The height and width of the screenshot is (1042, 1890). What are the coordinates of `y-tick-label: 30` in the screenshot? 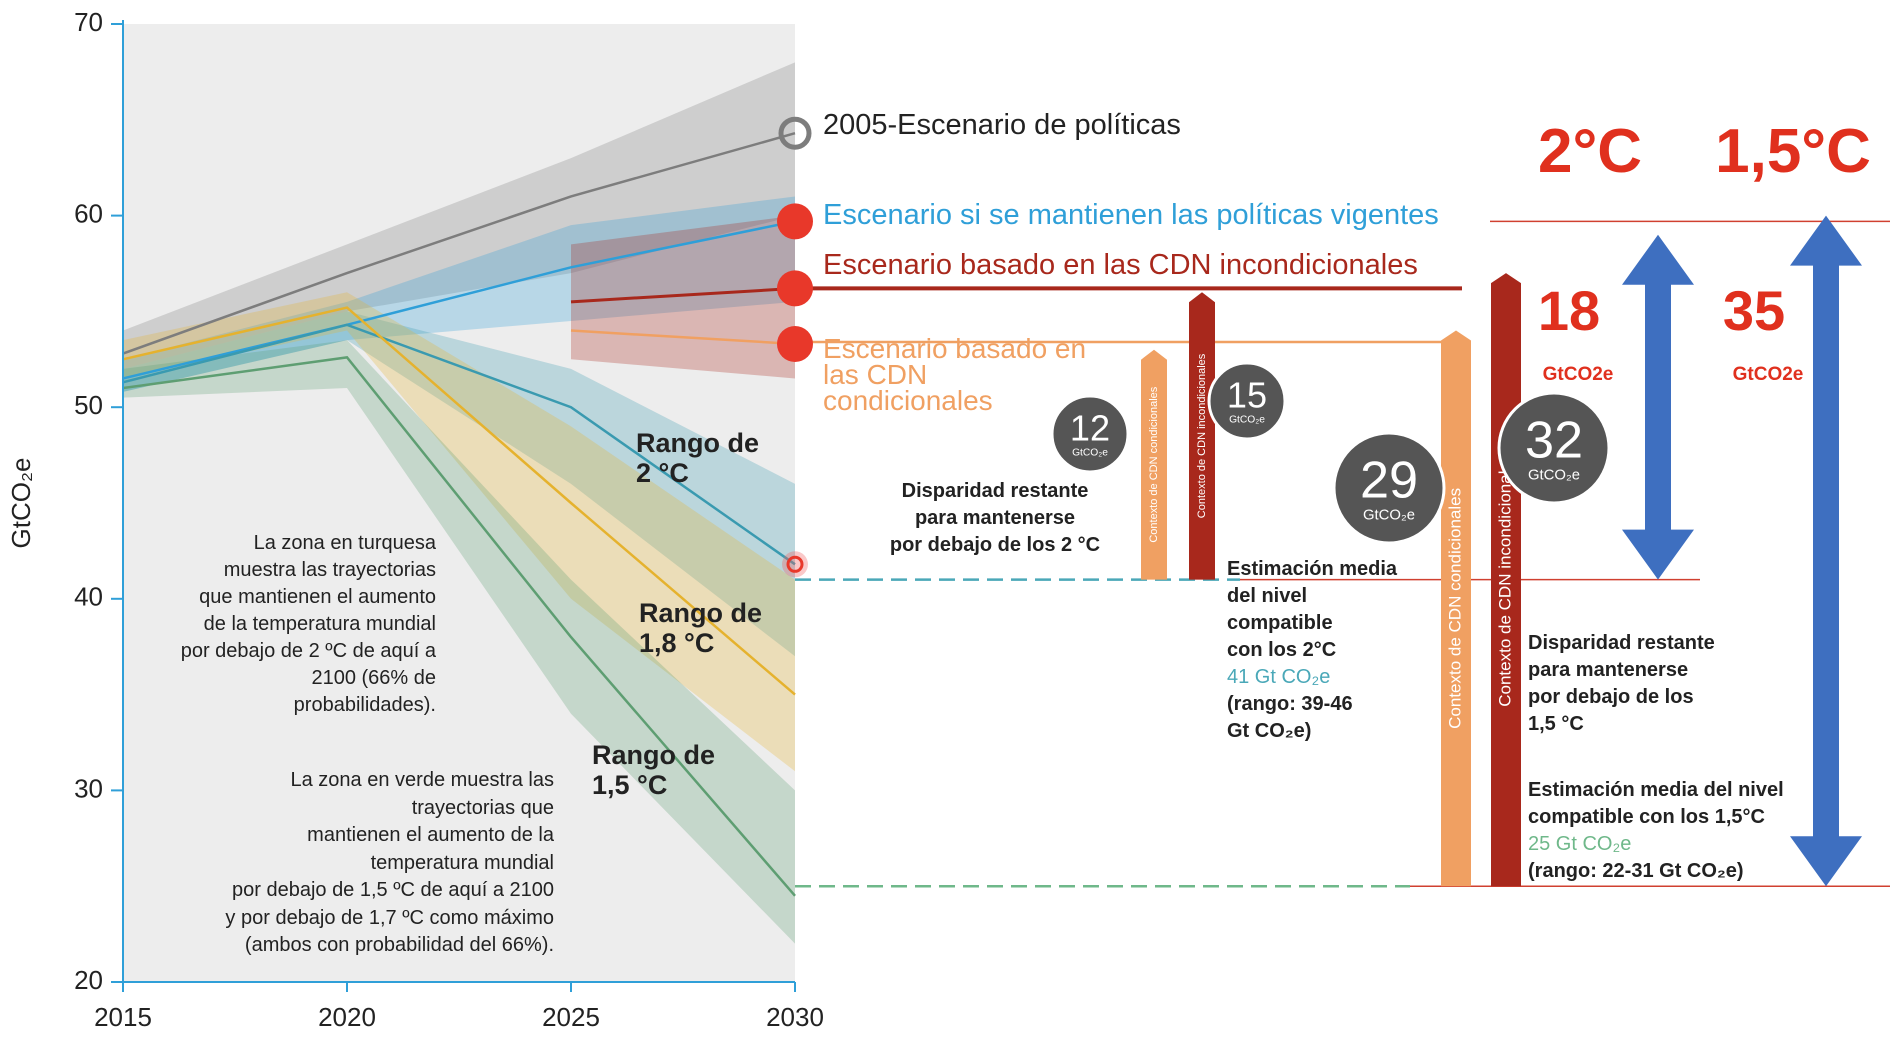 It's located at (88, 788).